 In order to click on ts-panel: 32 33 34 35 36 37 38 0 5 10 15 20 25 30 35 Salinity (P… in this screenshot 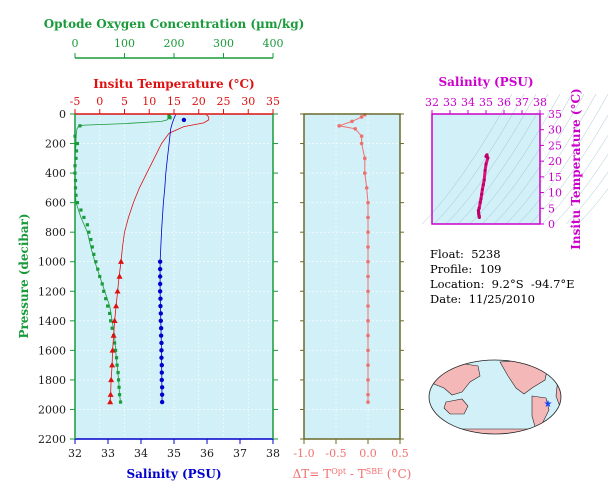, I will do `click(514, 162)`.